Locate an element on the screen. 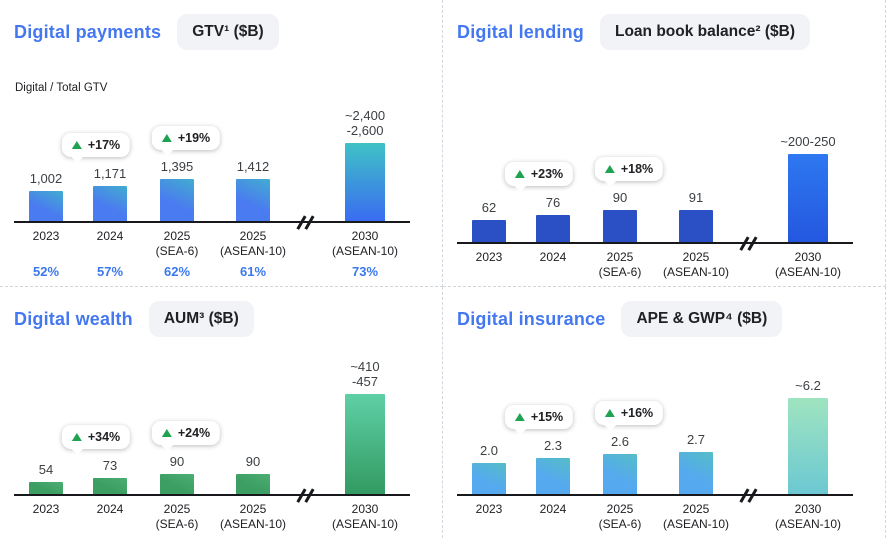 The image size is (886, 538). bar-slot: ~6.2 is located at coordinates (808, 426).